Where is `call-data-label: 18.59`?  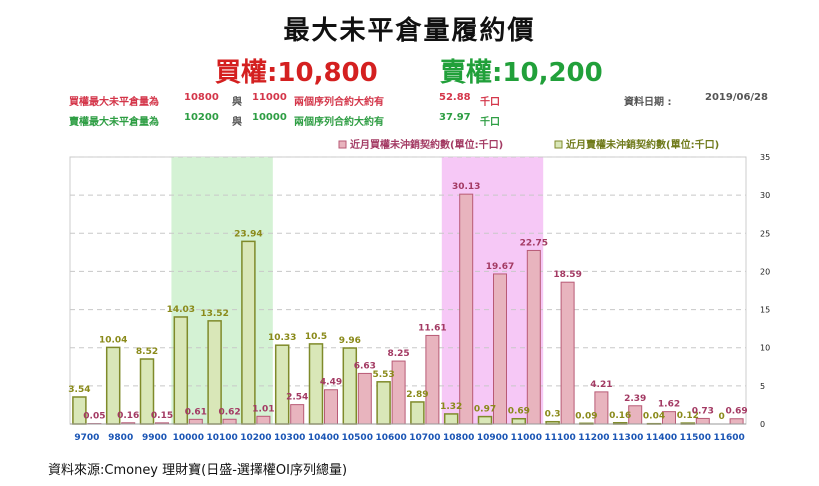
call-data-label: 18.59 is located at coordinates (567, 275).